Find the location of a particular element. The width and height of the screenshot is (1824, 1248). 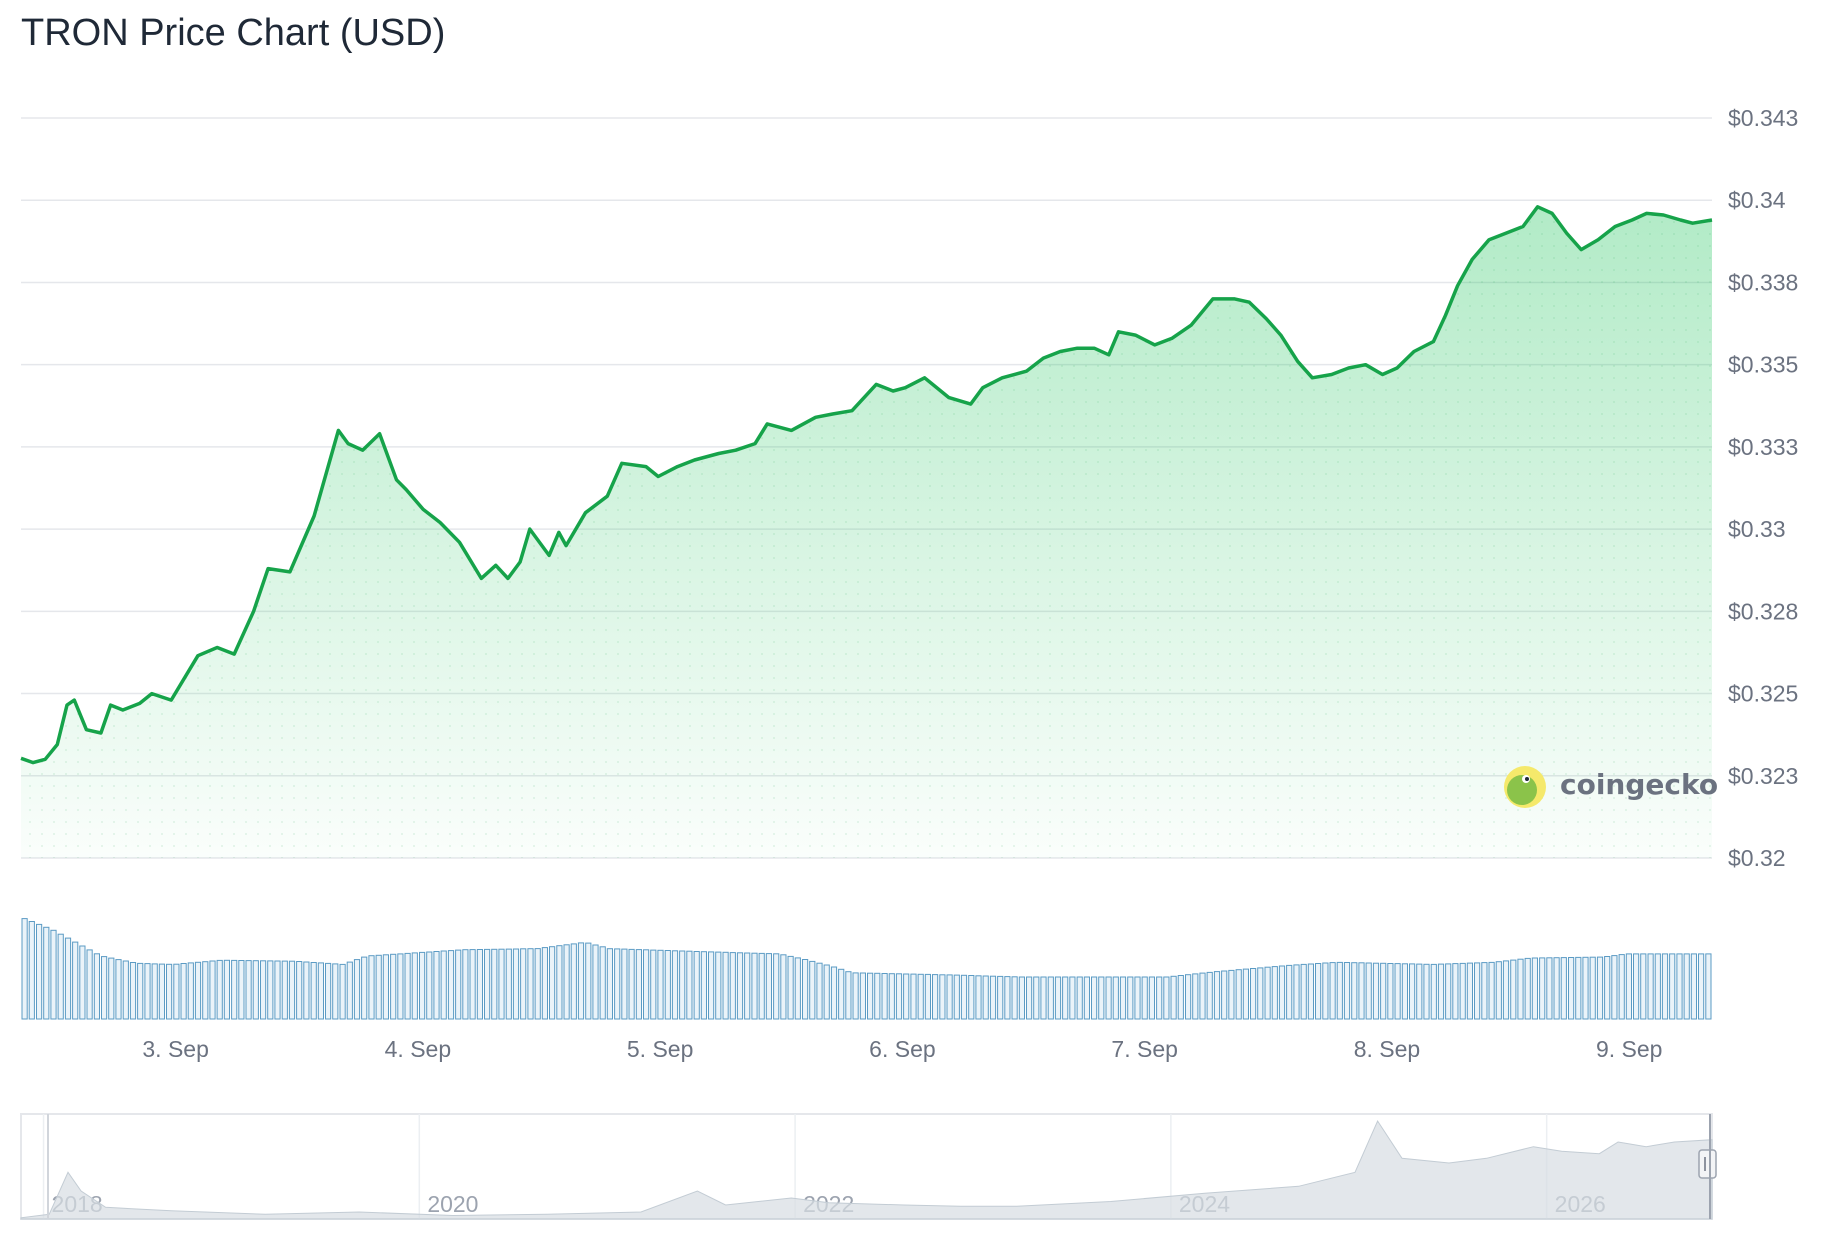

y-tick-label: $0.328 is located at coordinates (1763, 611).